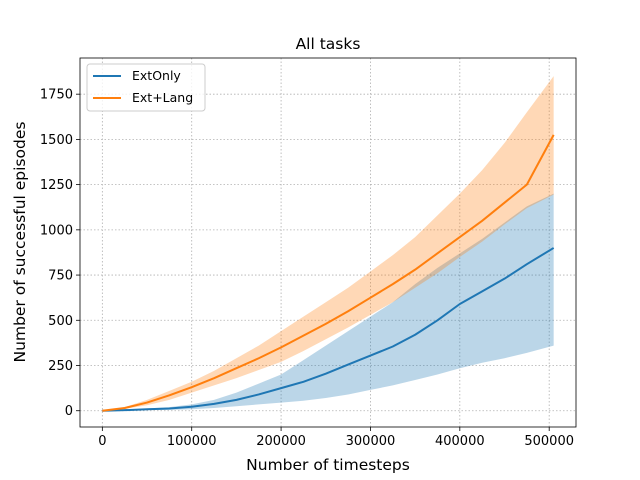 The width and height of the screenshot is (640, 480). I want to click on x-axis-ticks: 0 100000 200000 300000 400000 500000, so click(336, 438).